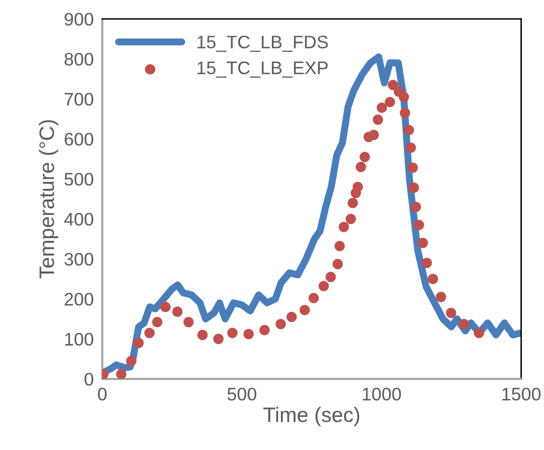 The width and height of the screenshot is (544, 450). I want to click on x-tick-label: 500, so click(242, 394).